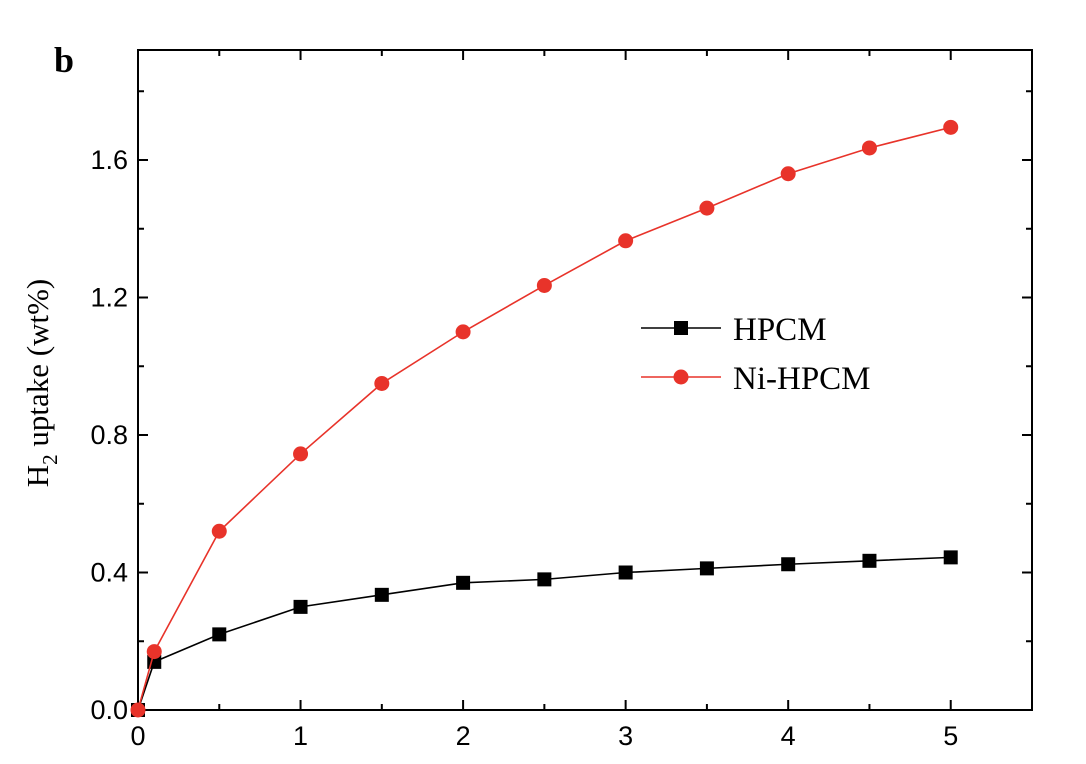 The image size is (1086, 764). Describe the element at coordinates (950, 736) in the screenshot. I see `x-tick-label: 5` at that location.